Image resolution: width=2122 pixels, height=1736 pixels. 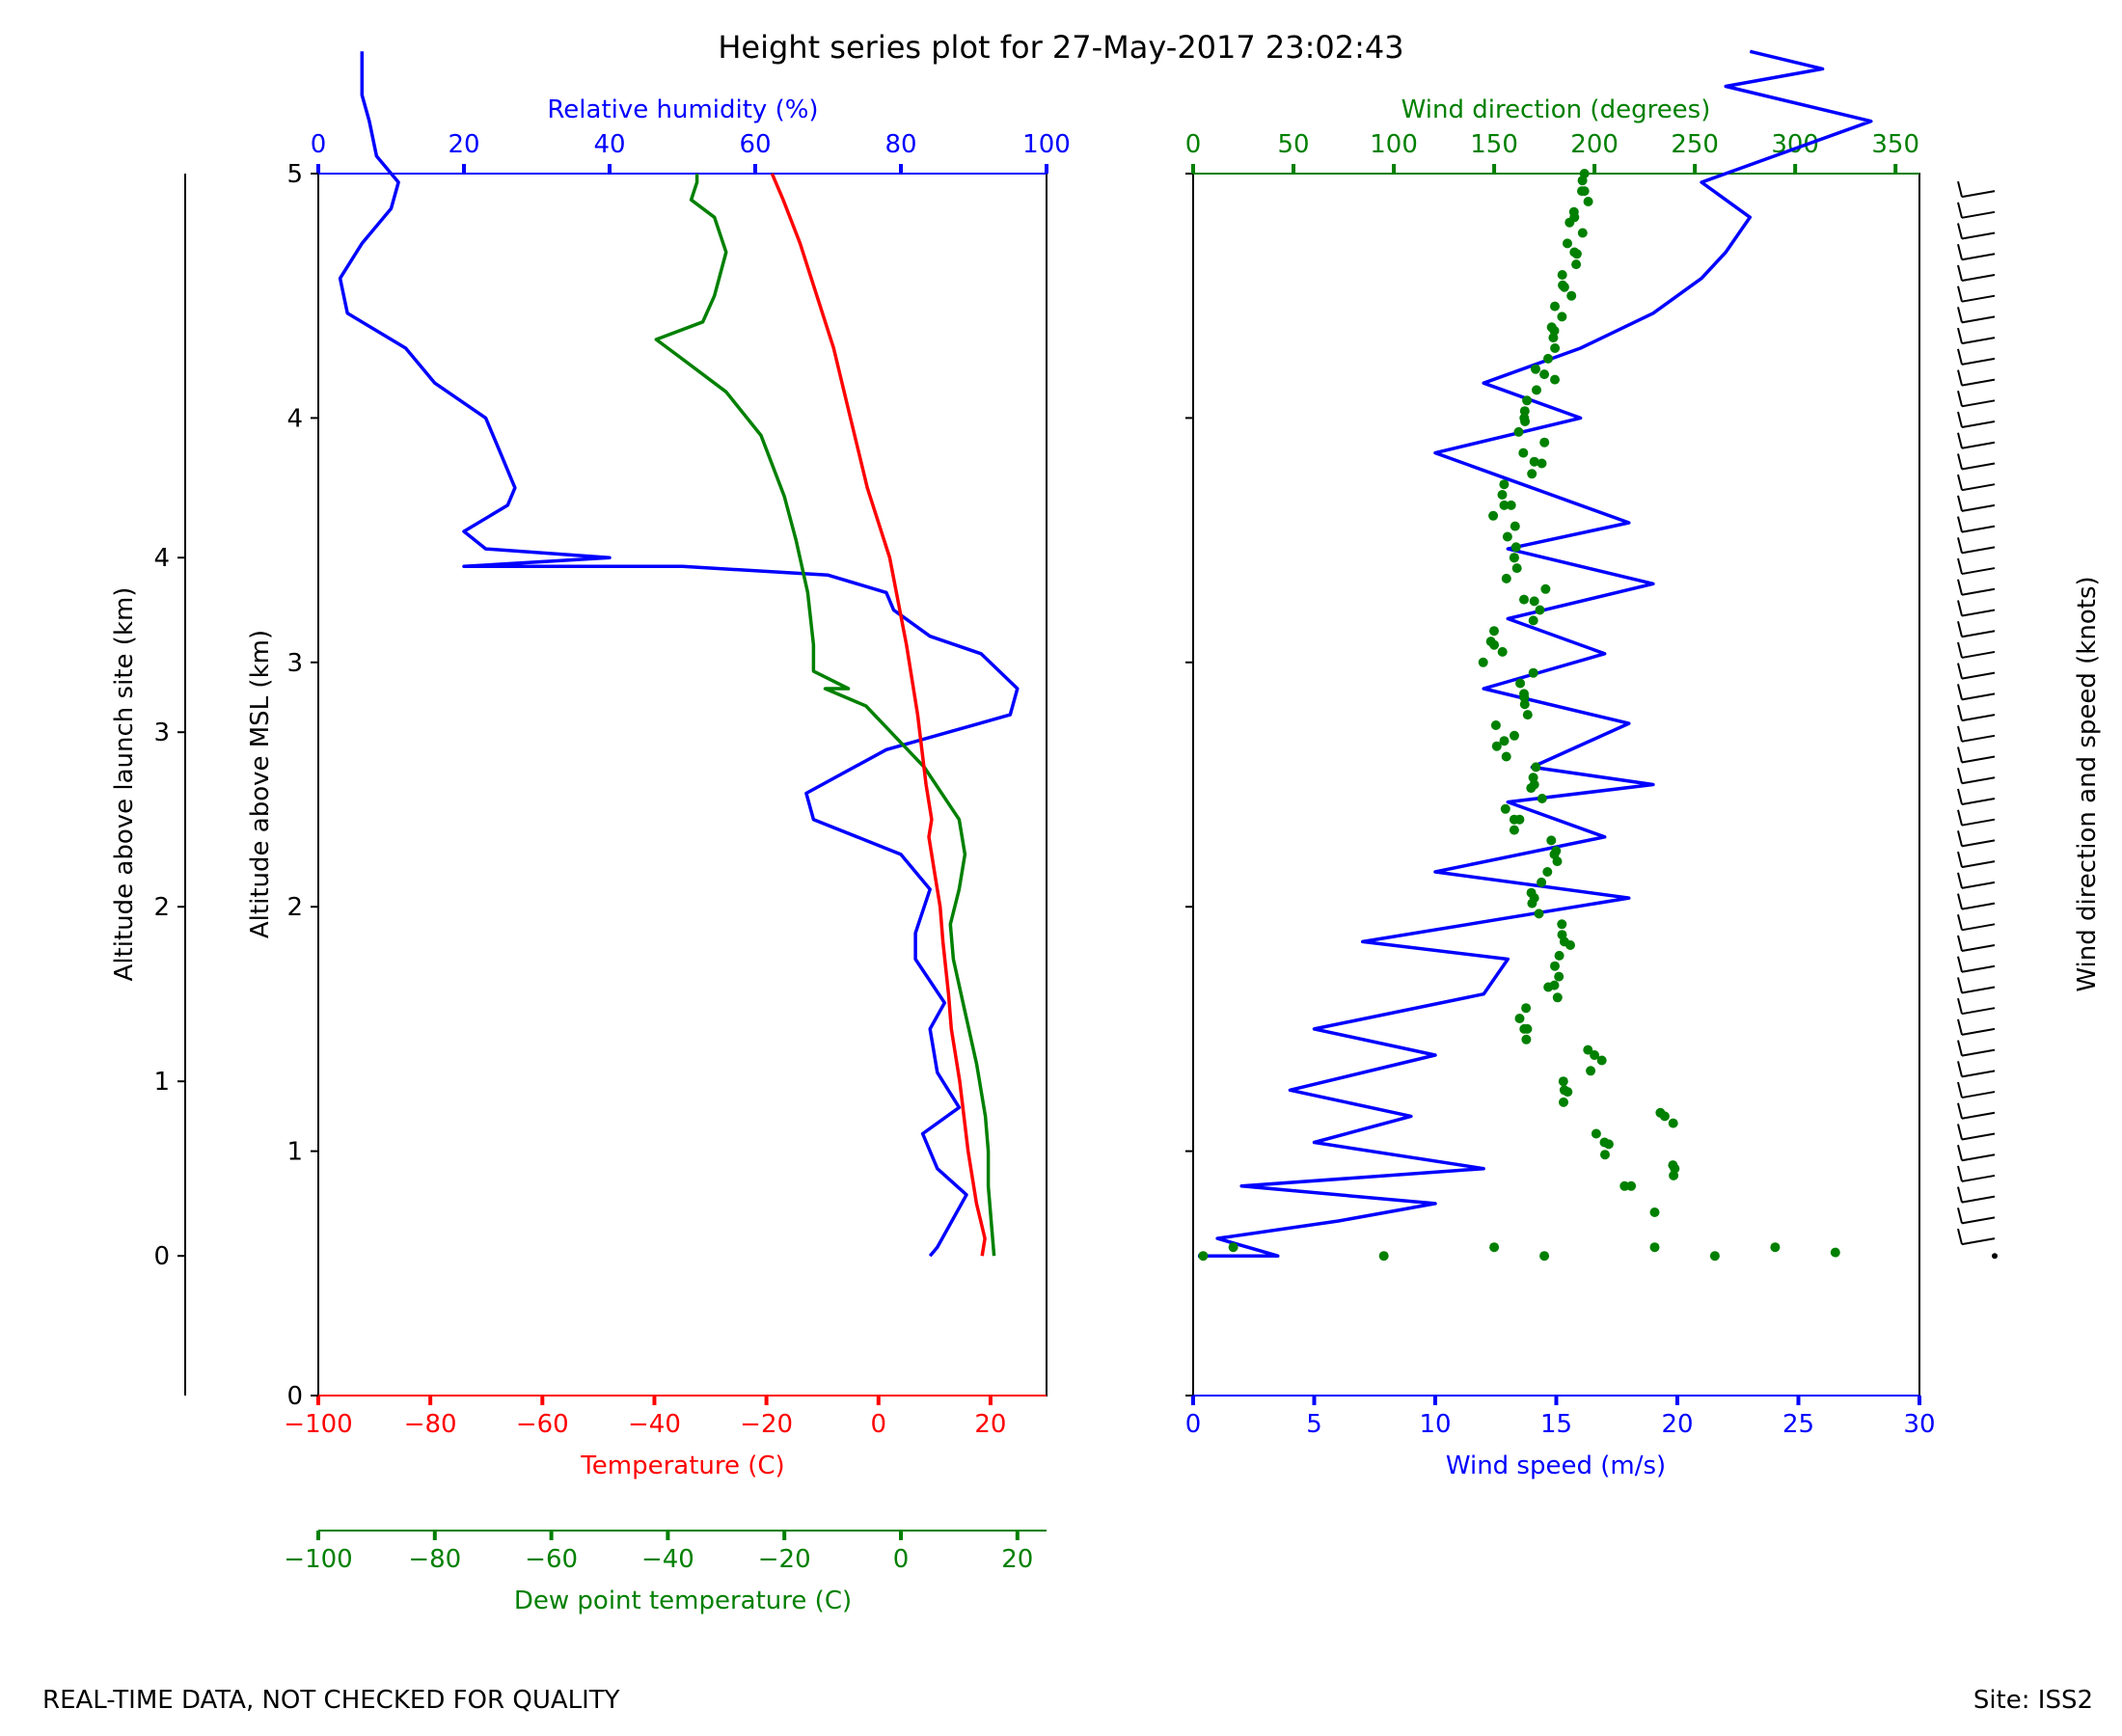 What do you see at coordinates (260, 784) in the screenshot?
I see `msl-axis-label: Altitude above MSL (km)` at bounding box center [260, 784].